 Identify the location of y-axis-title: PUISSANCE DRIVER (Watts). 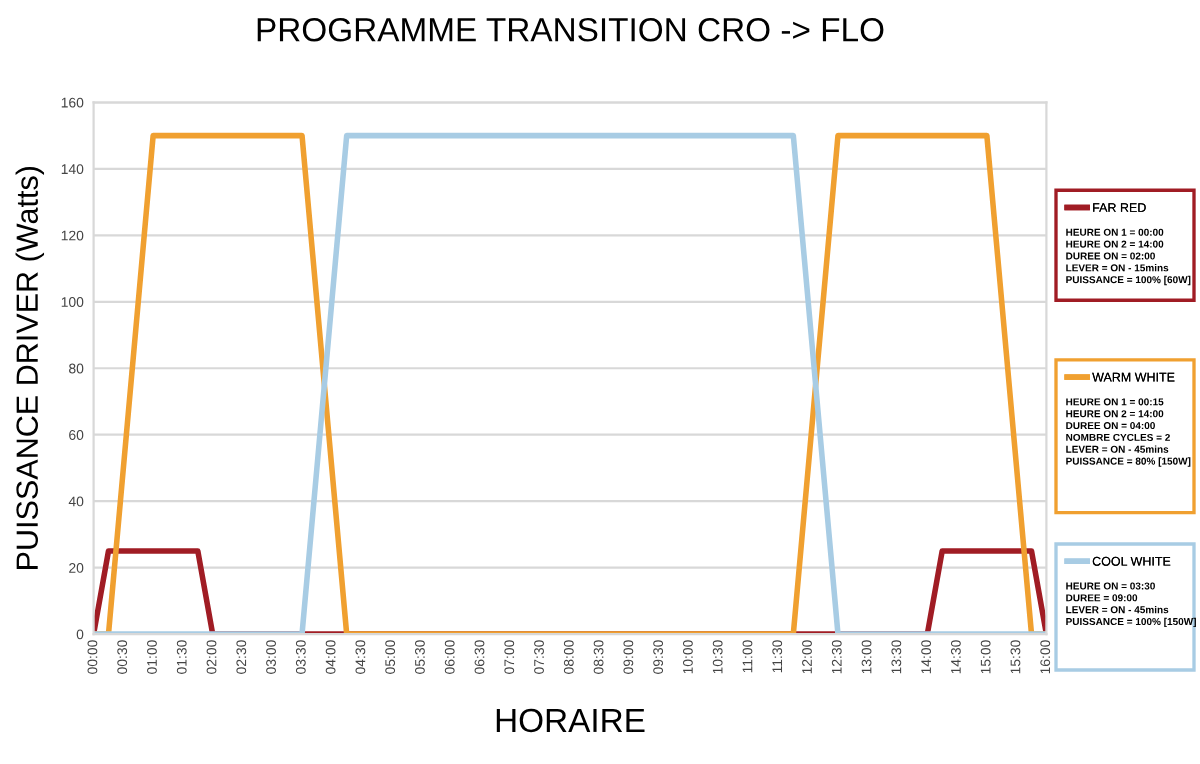
(30, 367).